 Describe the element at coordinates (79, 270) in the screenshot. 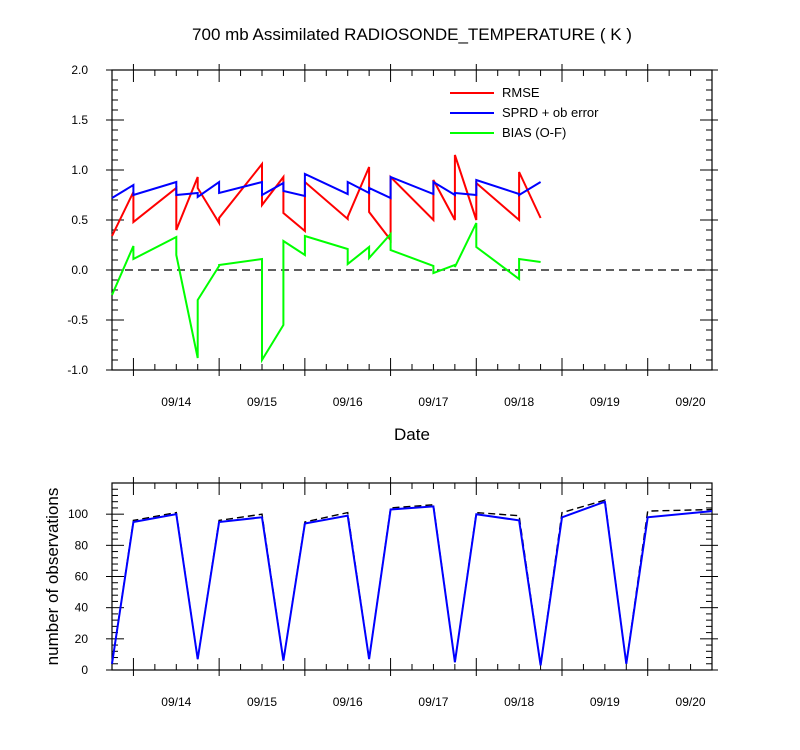

I see `top-y-tick-label: 0.0` at that location.